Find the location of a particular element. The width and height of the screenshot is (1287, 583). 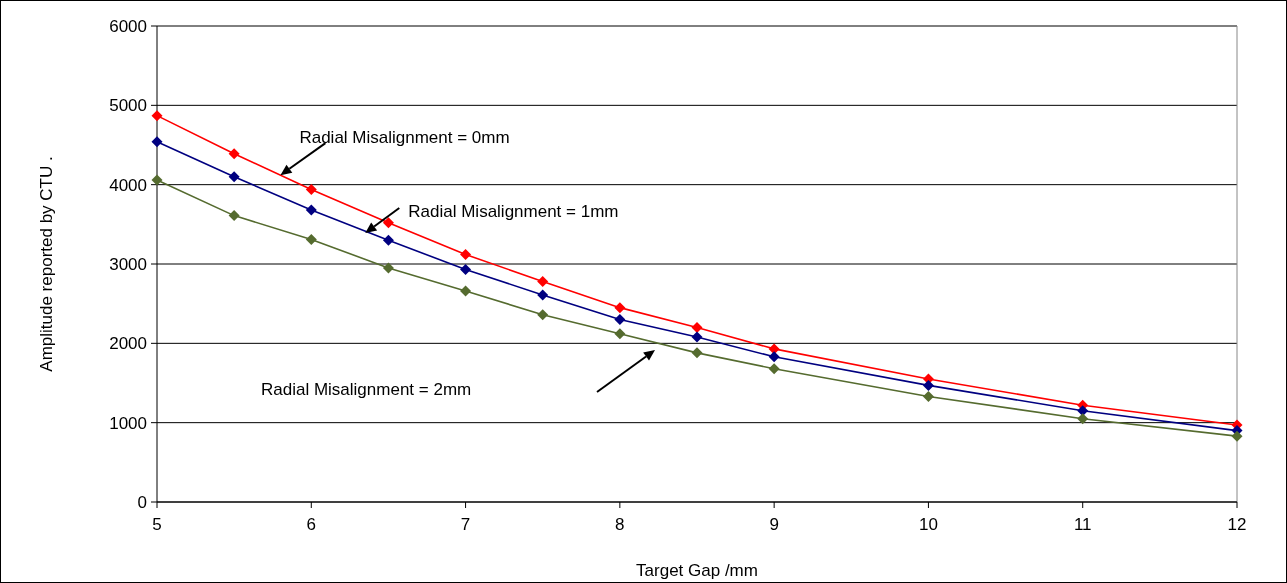

y-tick-label: 2000 is located at coordinates (128, 344).